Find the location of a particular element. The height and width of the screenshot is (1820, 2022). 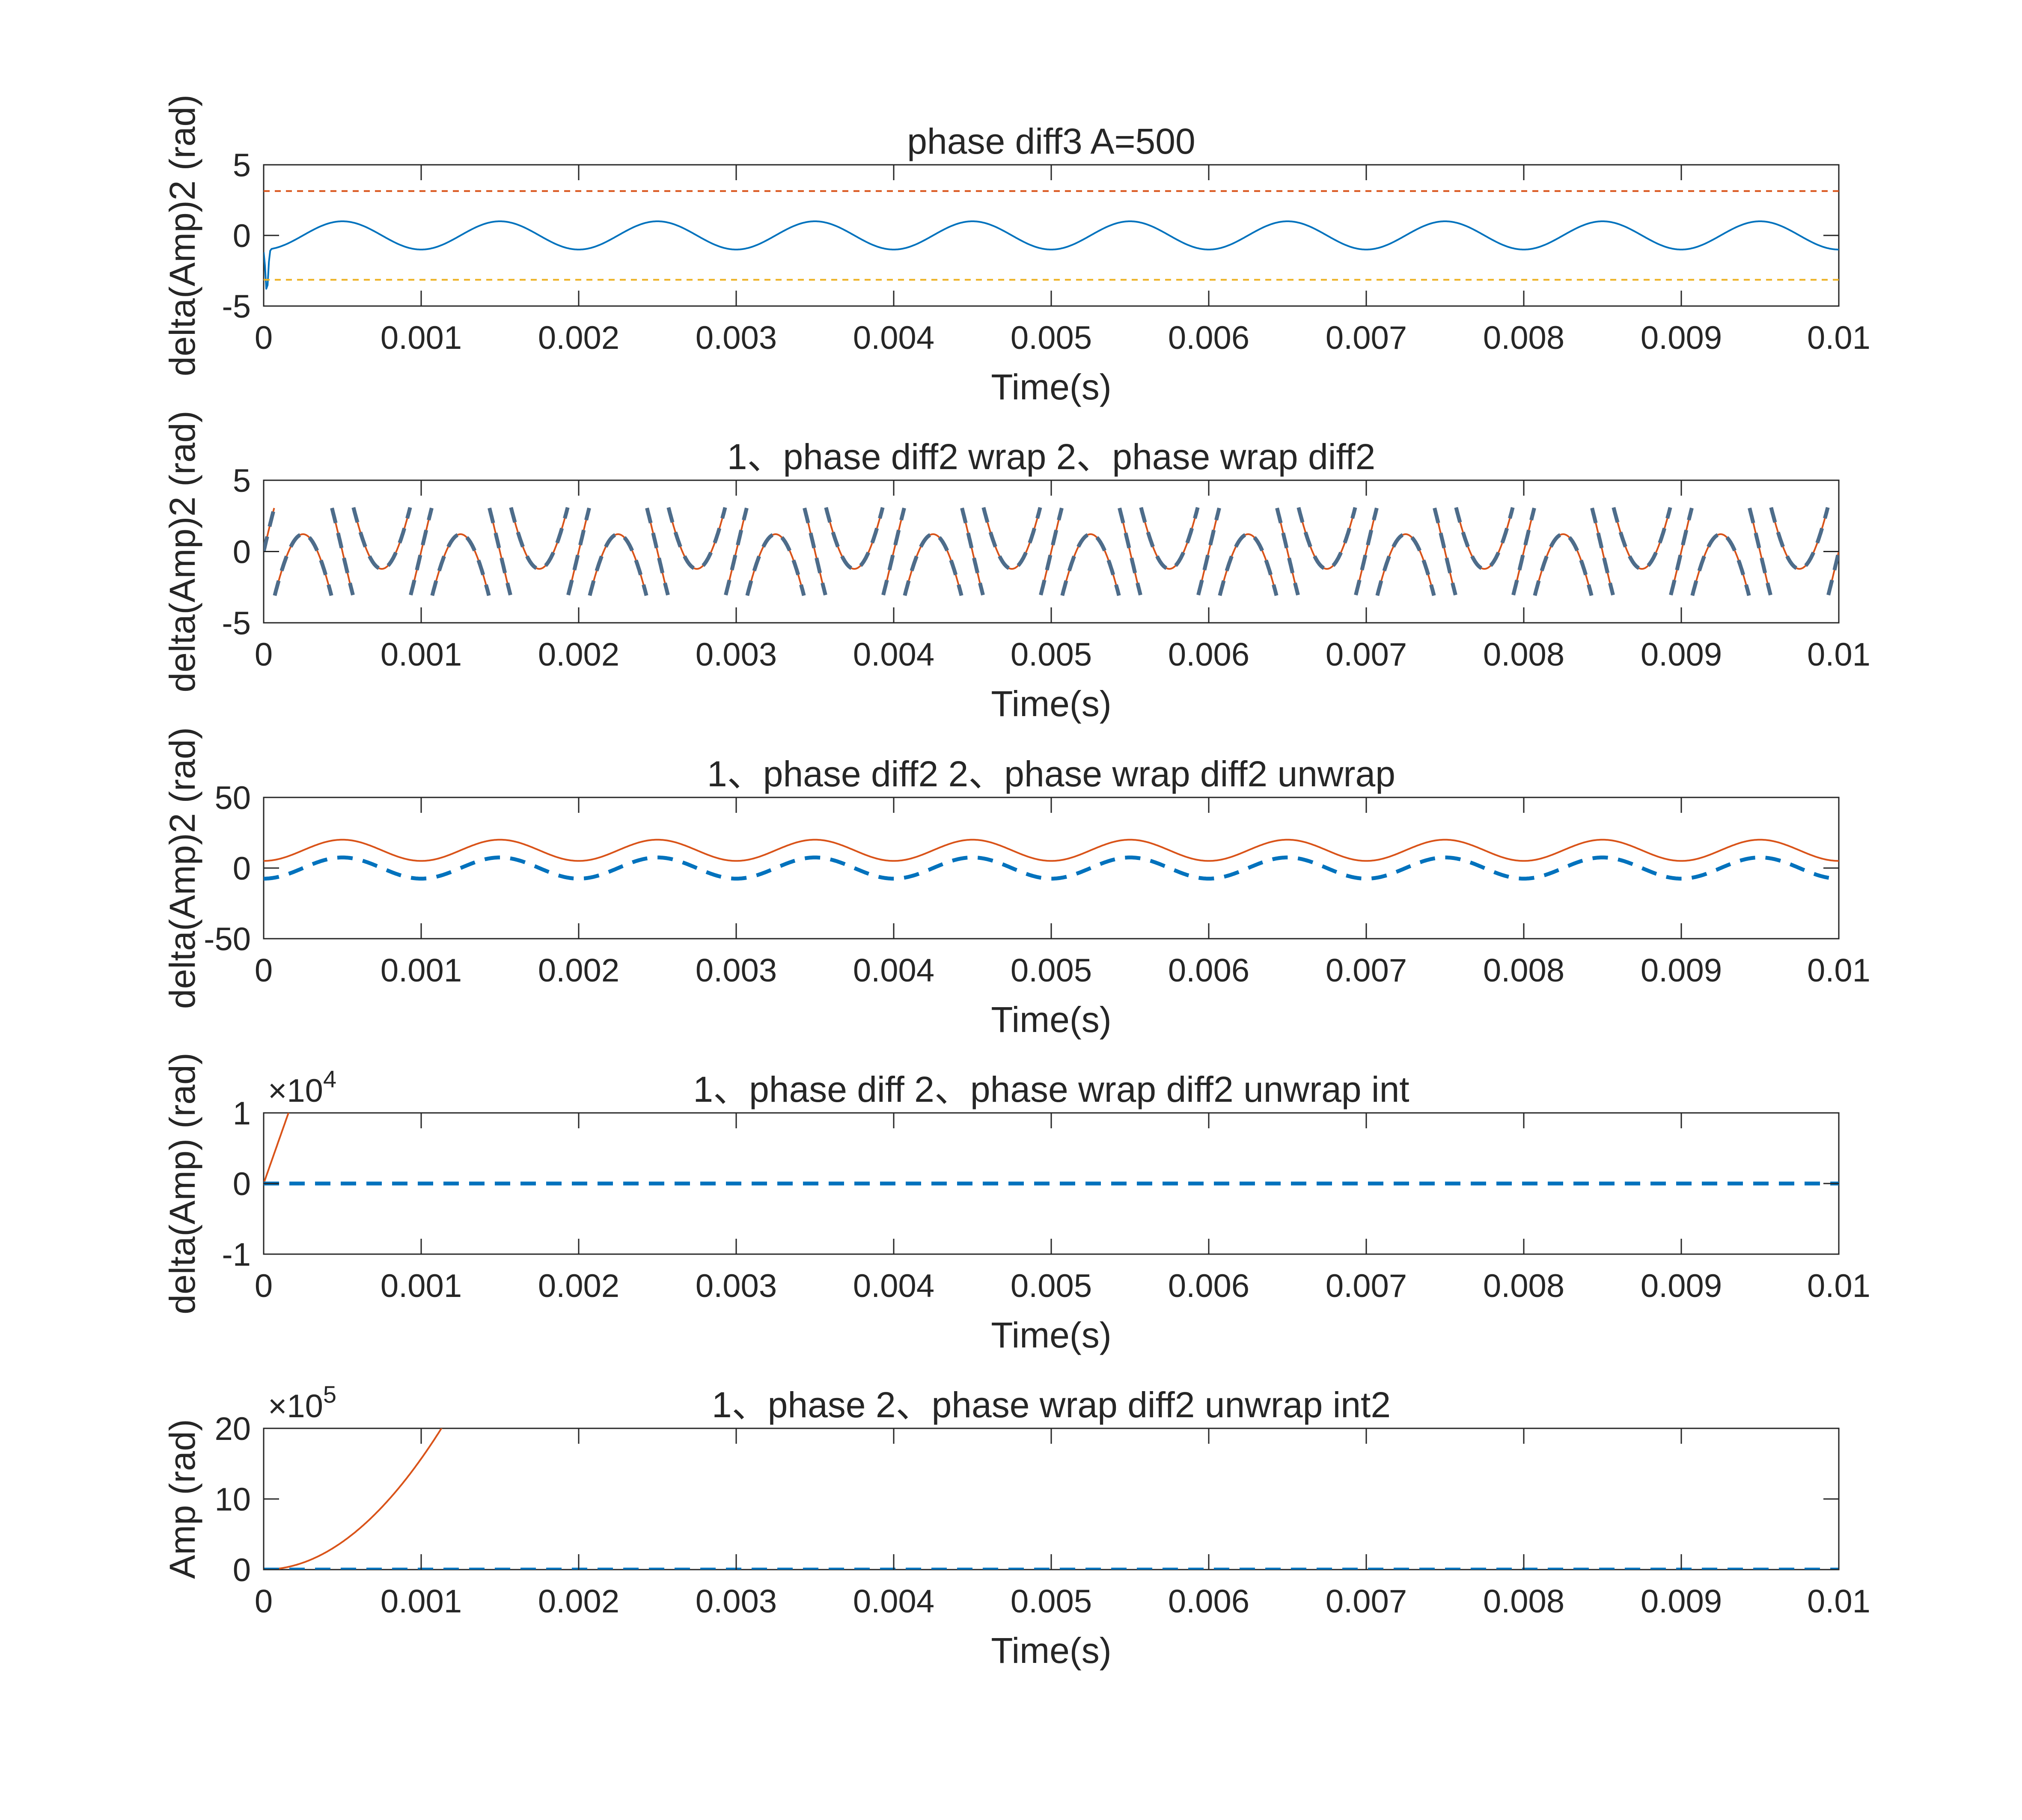

y-tick-label: 20 is located at coordinates (232, 1429).